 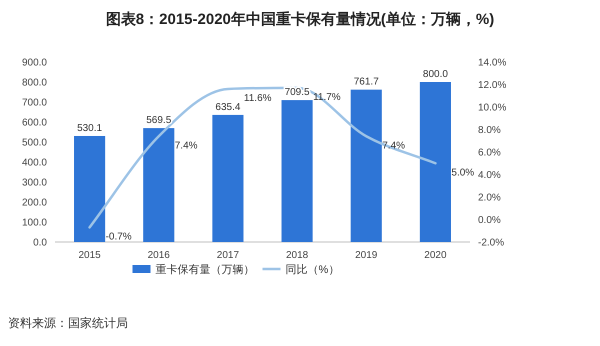 I want to click on data-label: 569.5, so click(x=159, y=120).